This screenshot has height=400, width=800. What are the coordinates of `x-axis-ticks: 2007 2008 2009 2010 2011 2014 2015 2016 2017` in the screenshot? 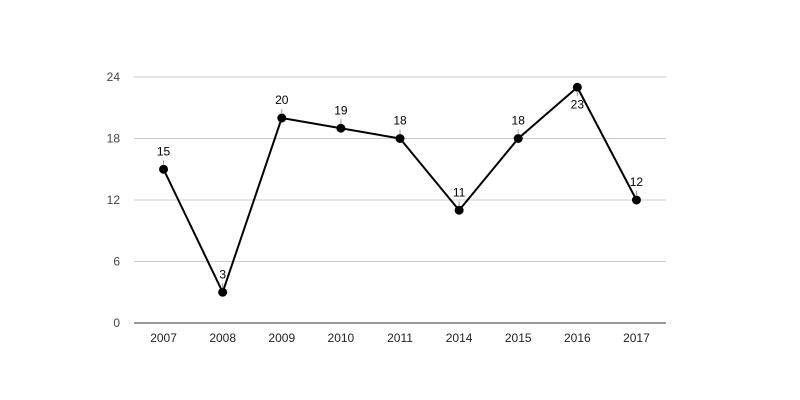 It's located at (400, 338).